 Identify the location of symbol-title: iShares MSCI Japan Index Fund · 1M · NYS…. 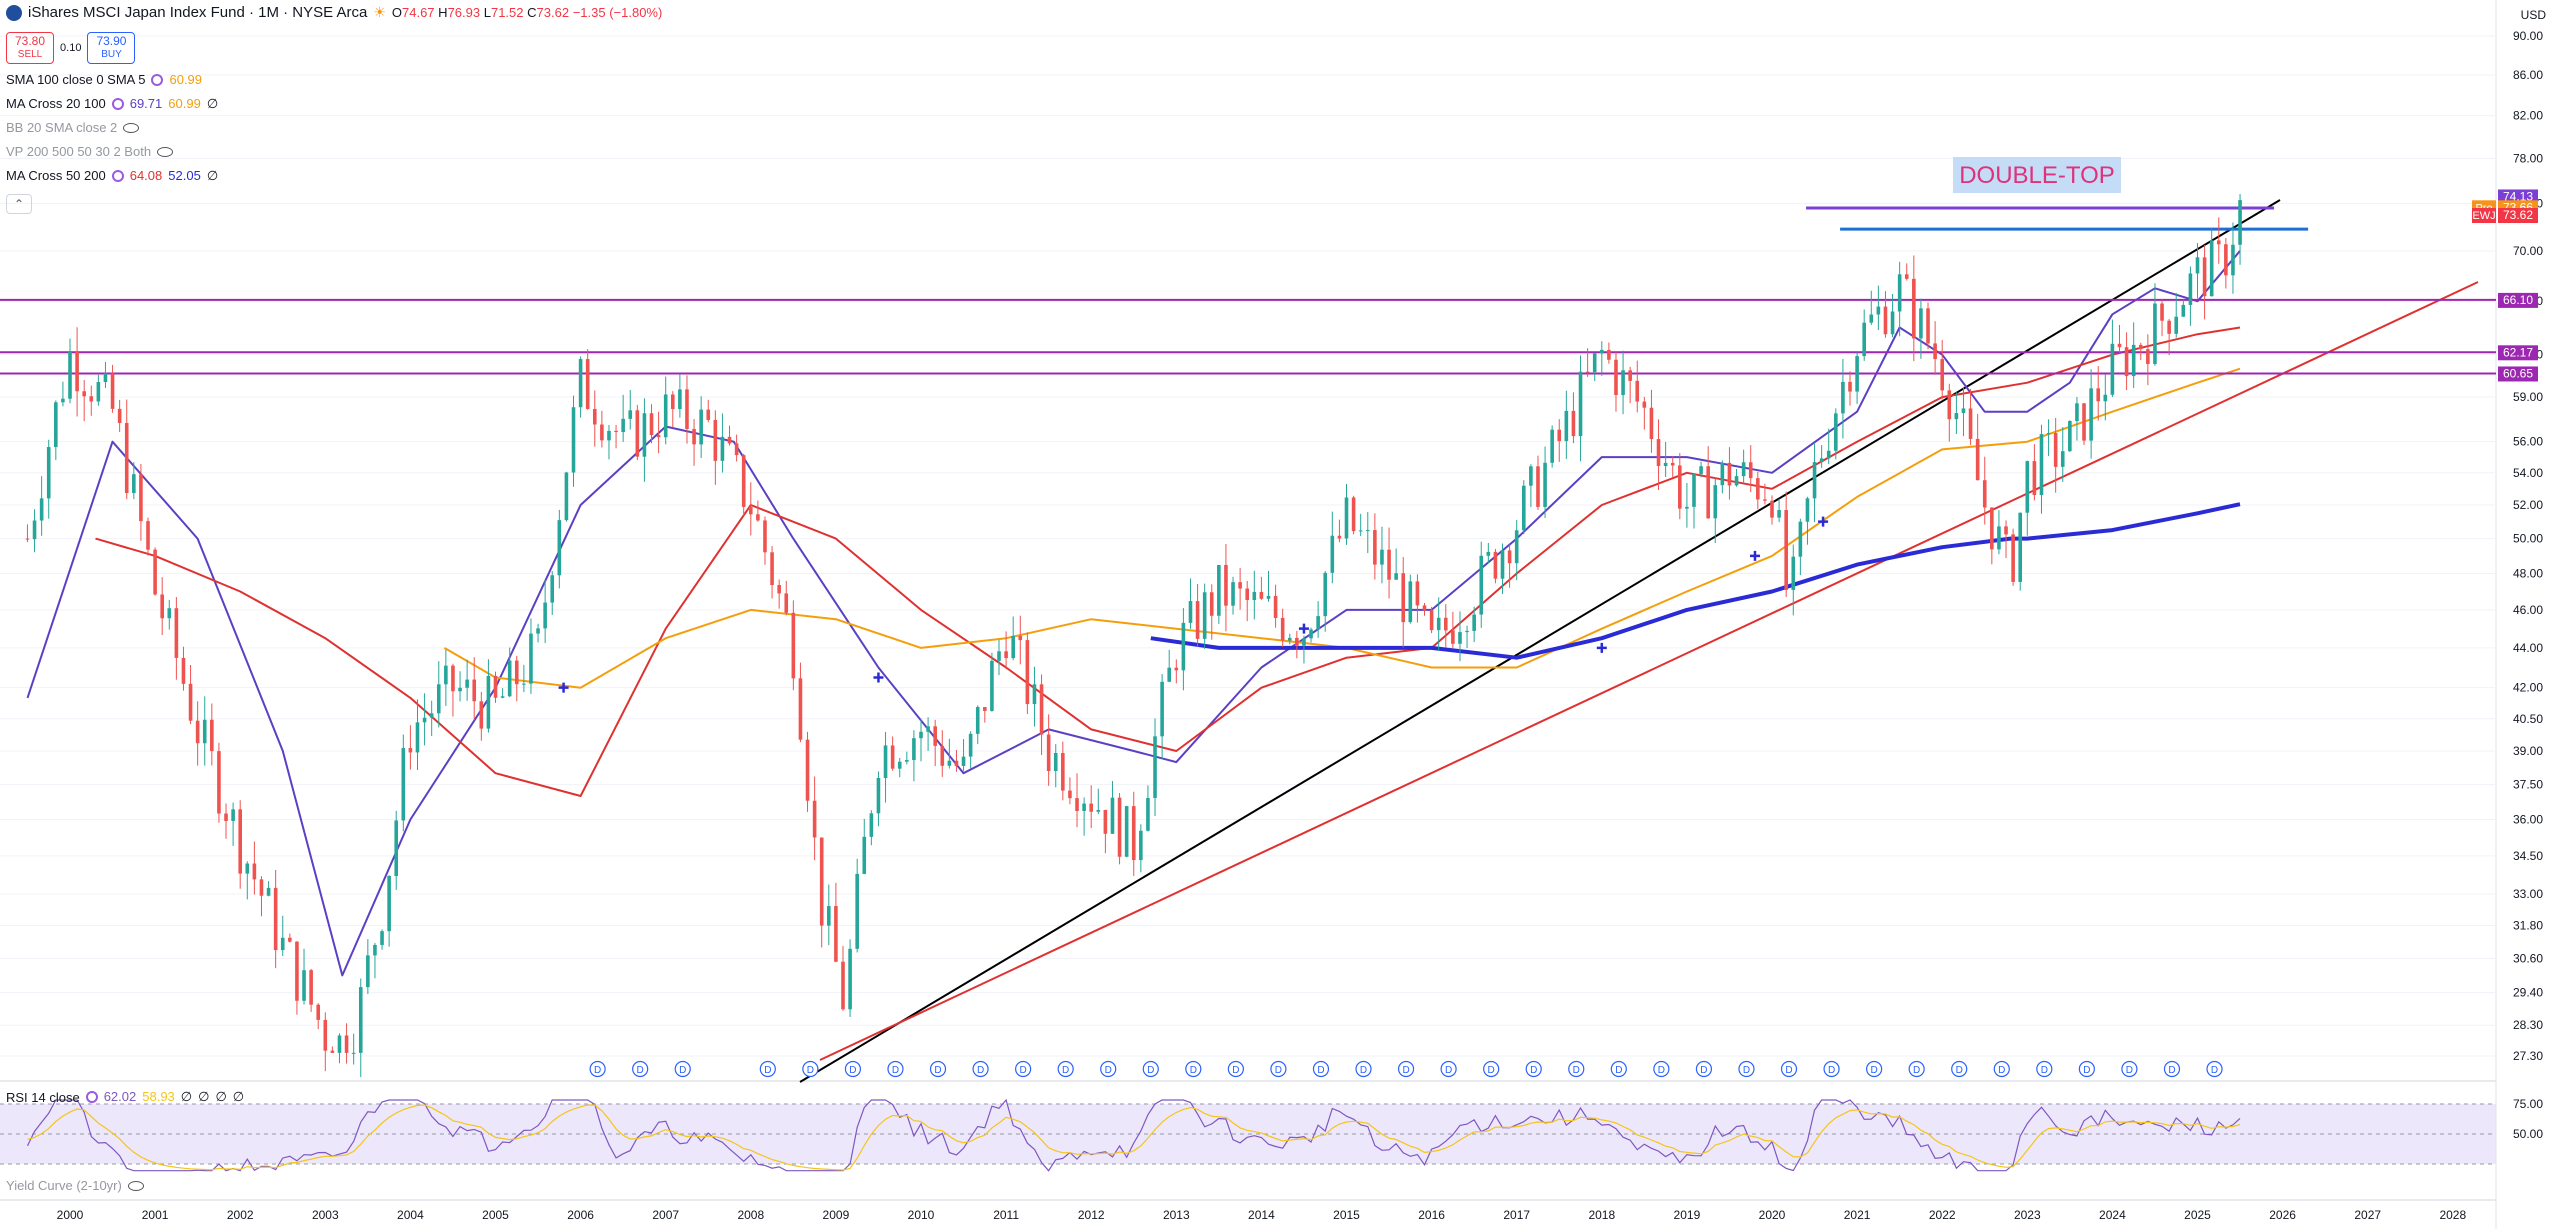
(198, 12).